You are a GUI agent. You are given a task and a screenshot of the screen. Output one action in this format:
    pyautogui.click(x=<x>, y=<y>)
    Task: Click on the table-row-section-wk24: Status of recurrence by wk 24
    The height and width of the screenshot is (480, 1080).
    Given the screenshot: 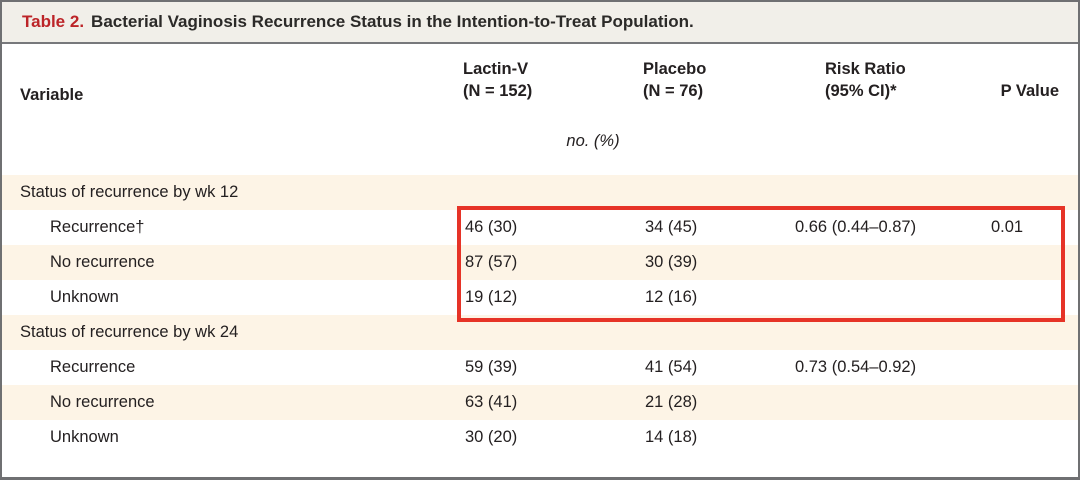 What is the action you would take?
    pyautogui.click(x=540, y=332)
    